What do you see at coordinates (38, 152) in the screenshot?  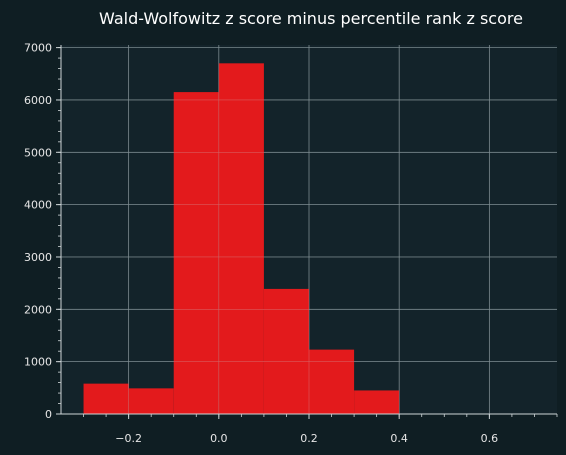 I see `y-tick-label: 5000` at bounding box center [38, 152].